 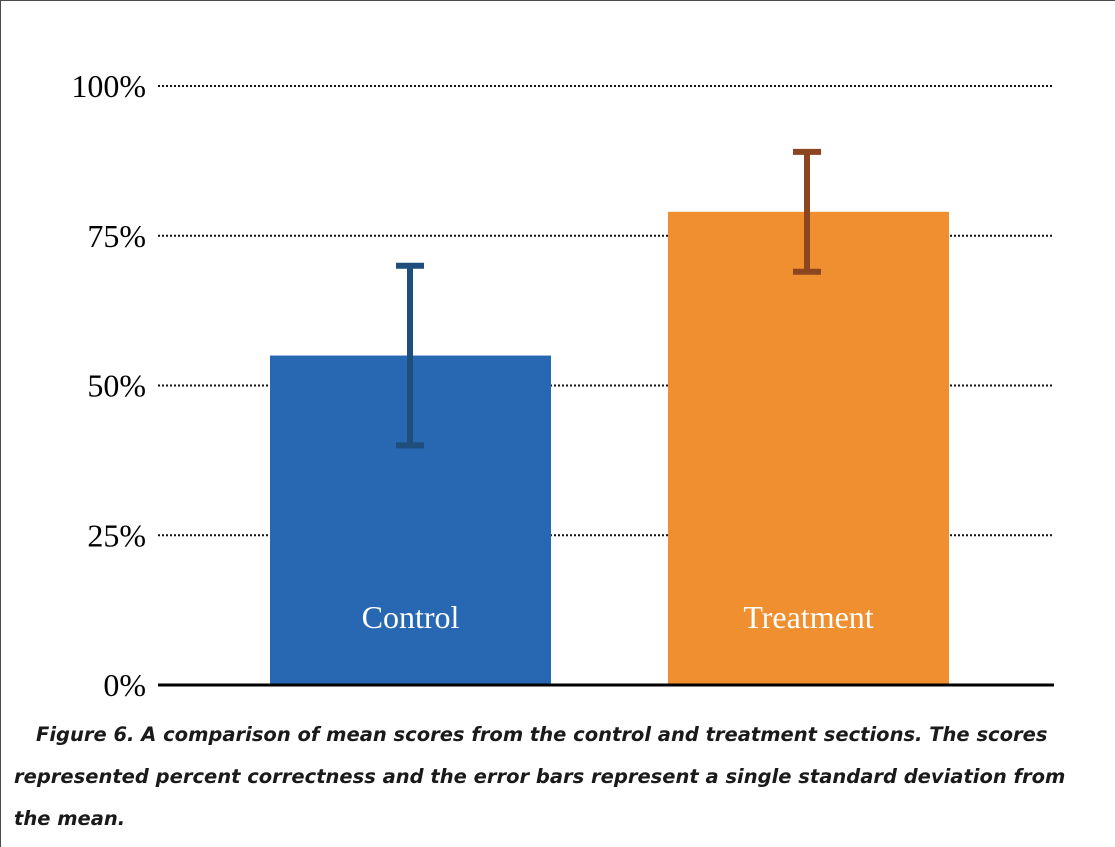 I want to click on error-bars, so click(x=608, y=298).